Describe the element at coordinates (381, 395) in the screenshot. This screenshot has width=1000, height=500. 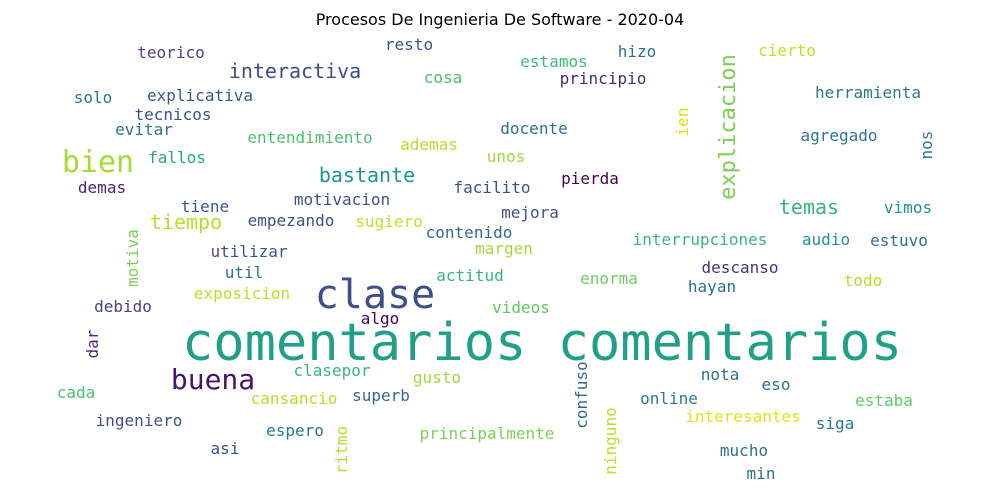
I see `word-superb: superb` at that location.